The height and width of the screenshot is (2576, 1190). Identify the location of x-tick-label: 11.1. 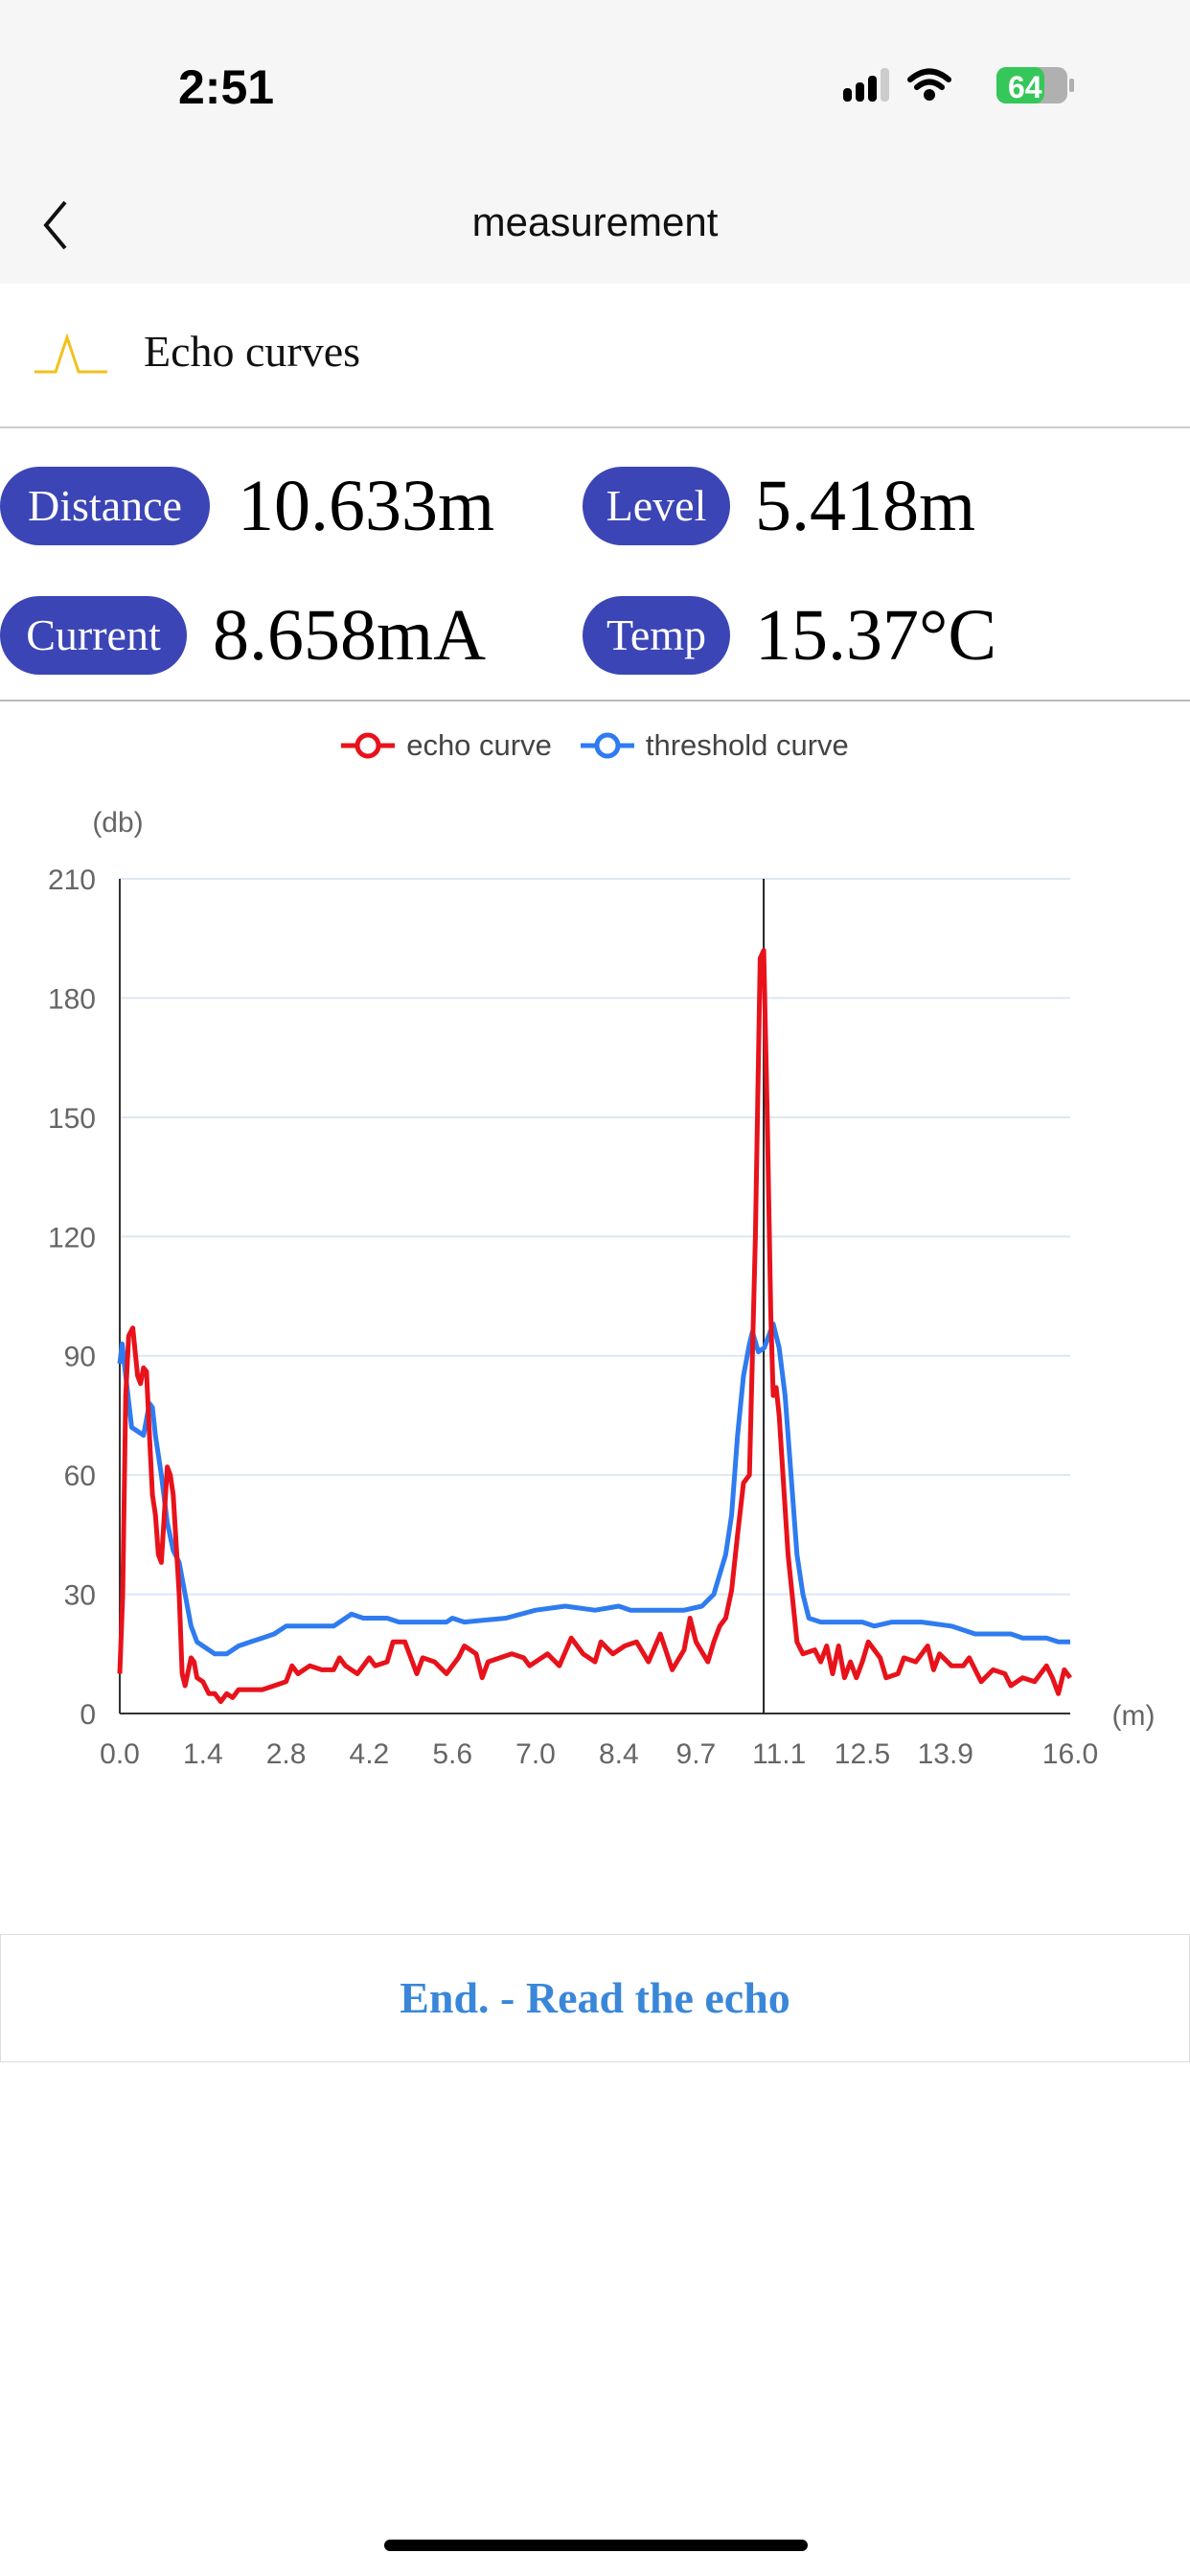
(779, 1754).